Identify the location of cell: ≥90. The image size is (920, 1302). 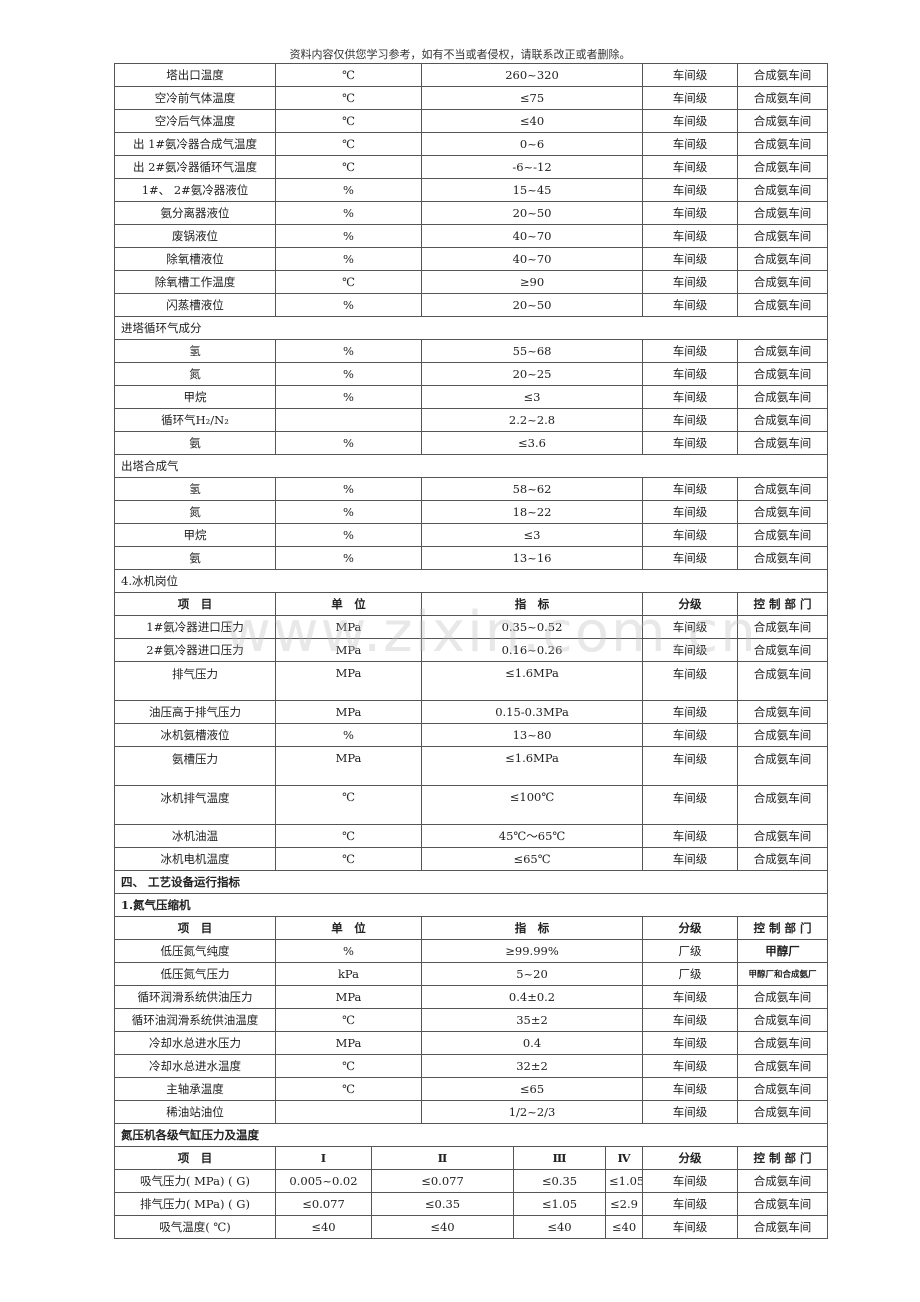
(532, 282).